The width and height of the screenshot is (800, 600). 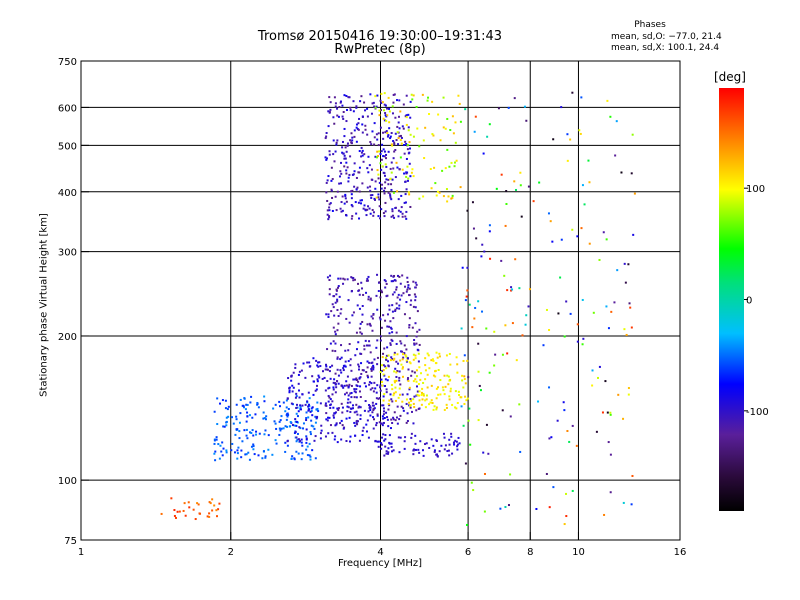 I want to click on colorbar-tick-label: 100, so click(x=755, y=189).